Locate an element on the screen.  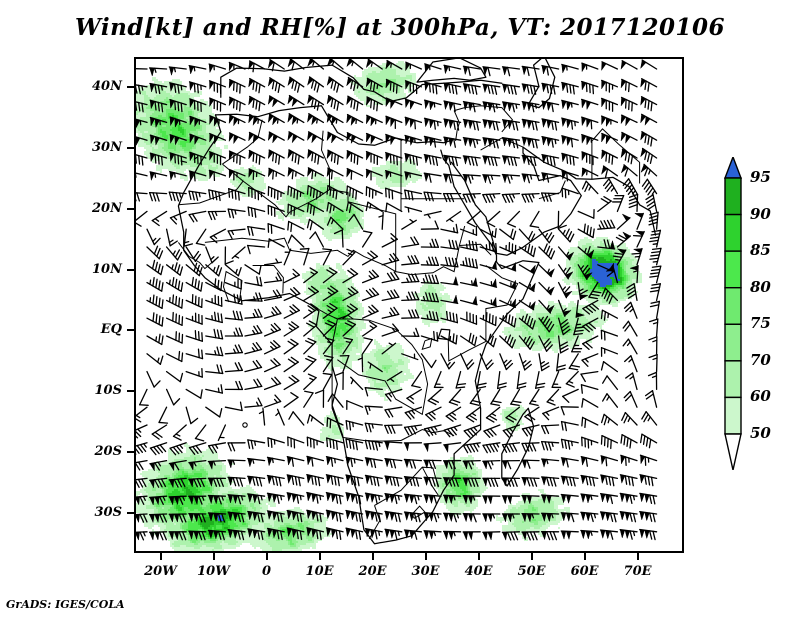
x-axis-label: 30E is located at coordinates (425, 571).